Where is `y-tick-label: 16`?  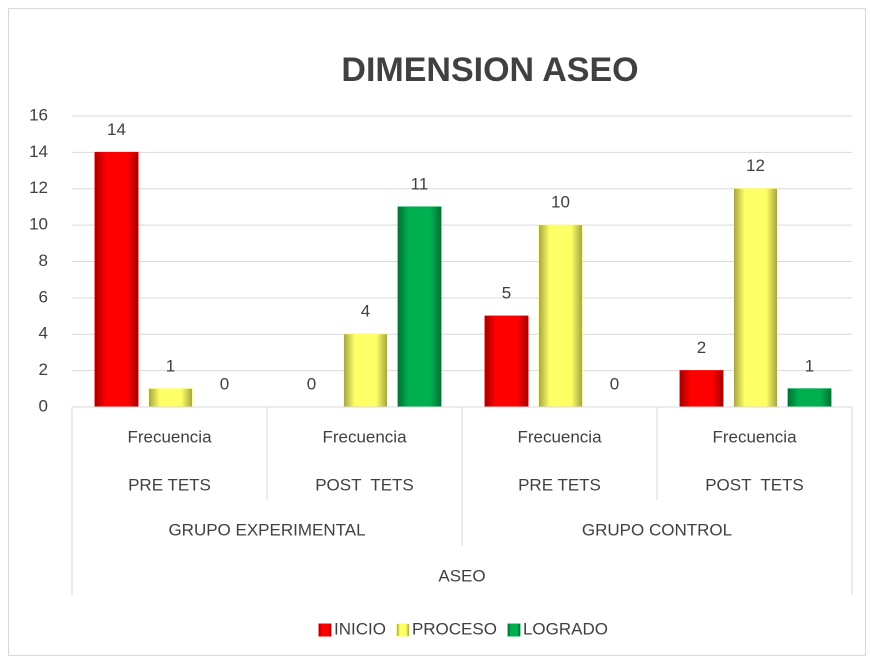 y-tick-label: 16 is located at coordinates (38, 114).